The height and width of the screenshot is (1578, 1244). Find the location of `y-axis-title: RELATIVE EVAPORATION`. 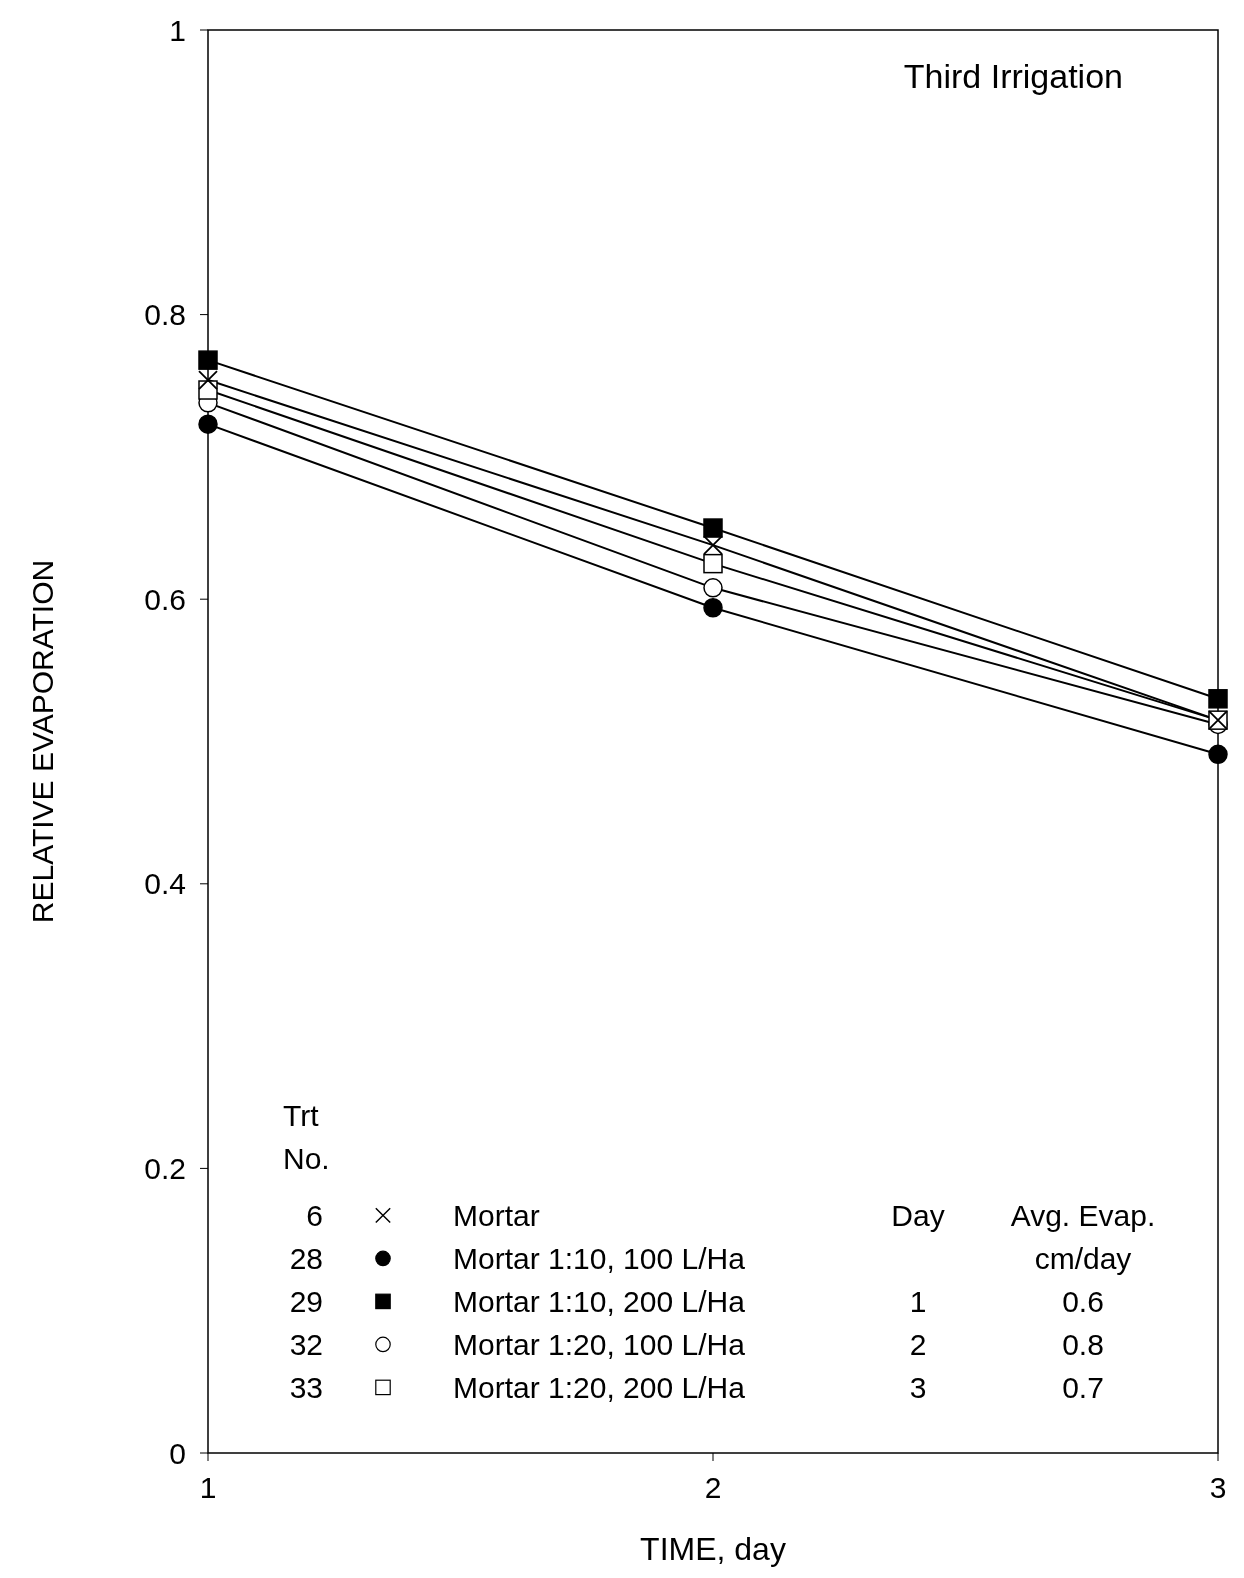

y-axis-title: RELATIVE EVAPORATION is located at coordinates (42, 741).